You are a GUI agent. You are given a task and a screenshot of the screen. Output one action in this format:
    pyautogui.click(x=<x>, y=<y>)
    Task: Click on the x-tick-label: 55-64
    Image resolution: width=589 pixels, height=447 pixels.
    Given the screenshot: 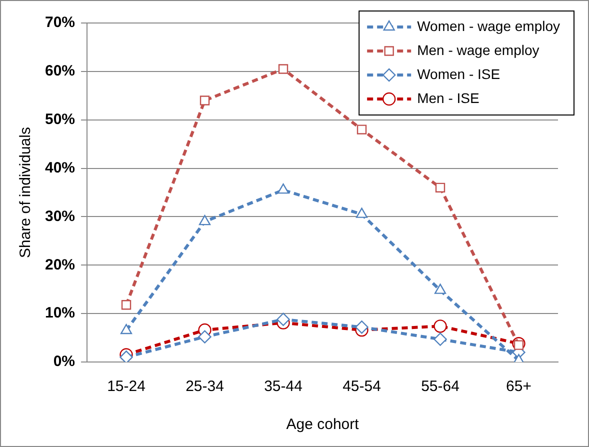 What is the action you would take?
    pyautogui.click(x=440, y=387)
    